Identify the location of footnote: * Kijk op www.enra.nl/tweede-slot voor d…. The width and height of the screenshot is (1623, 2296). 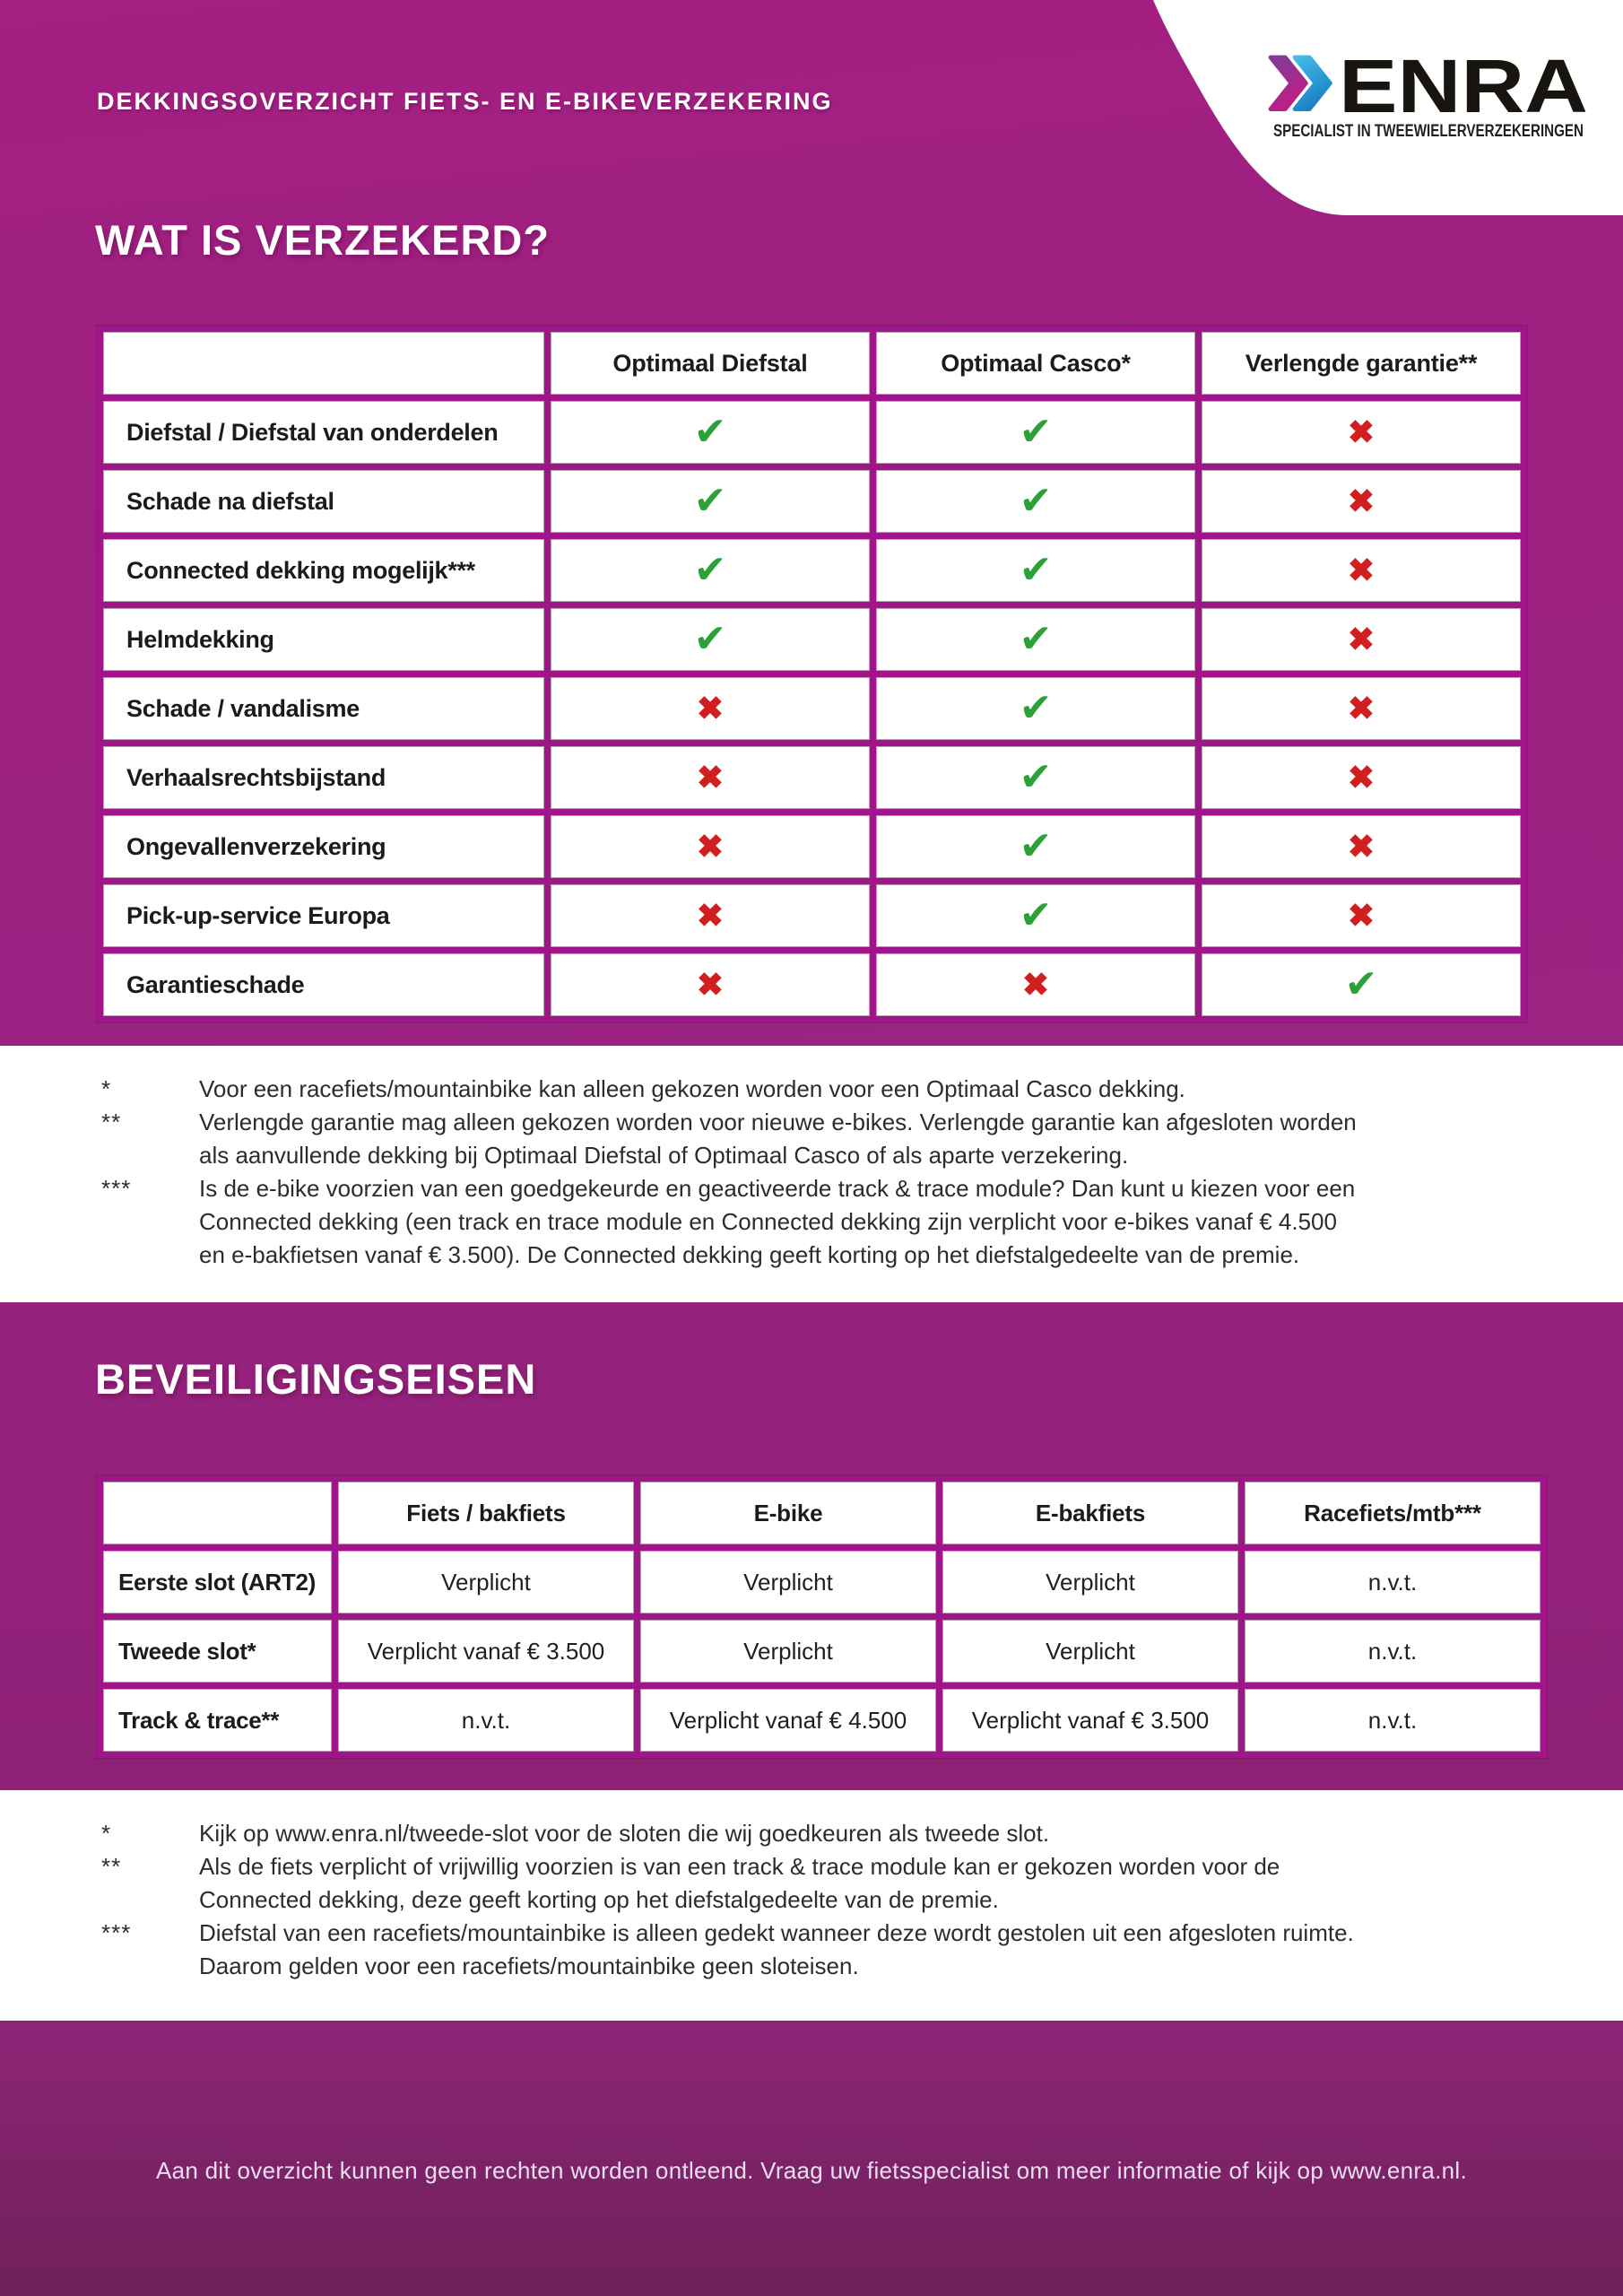
(811, 1833).